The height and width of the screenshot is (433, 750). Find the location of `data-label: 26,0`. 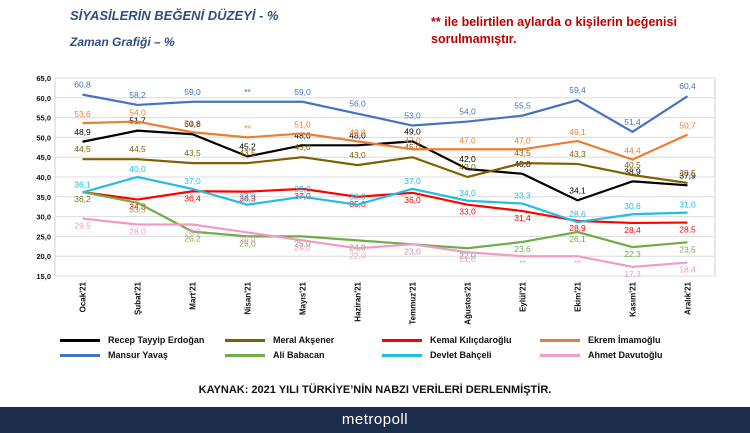

data-label: 26,0 is located at coordinates (247, 239).